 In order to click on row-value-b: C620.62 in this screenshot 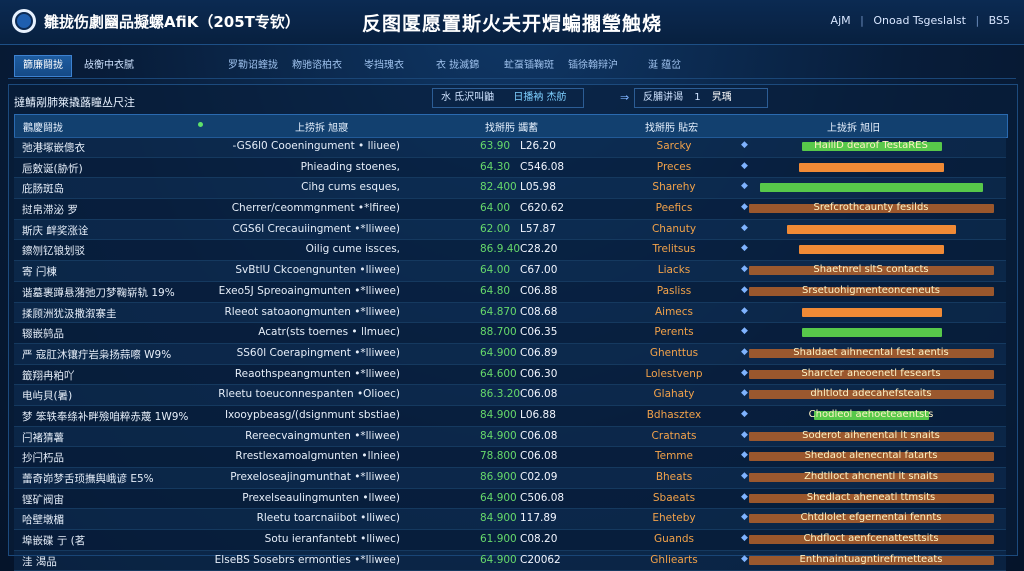, I will do `click(542, 208)`.